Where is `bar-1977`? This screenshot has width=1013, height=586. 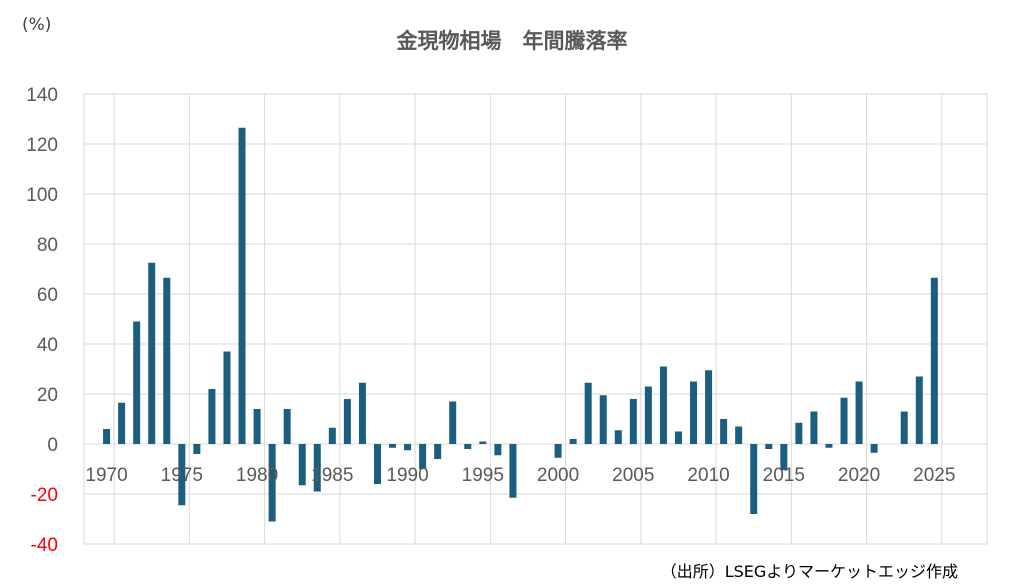 bar-1977 is located at coordinates (212, 416).